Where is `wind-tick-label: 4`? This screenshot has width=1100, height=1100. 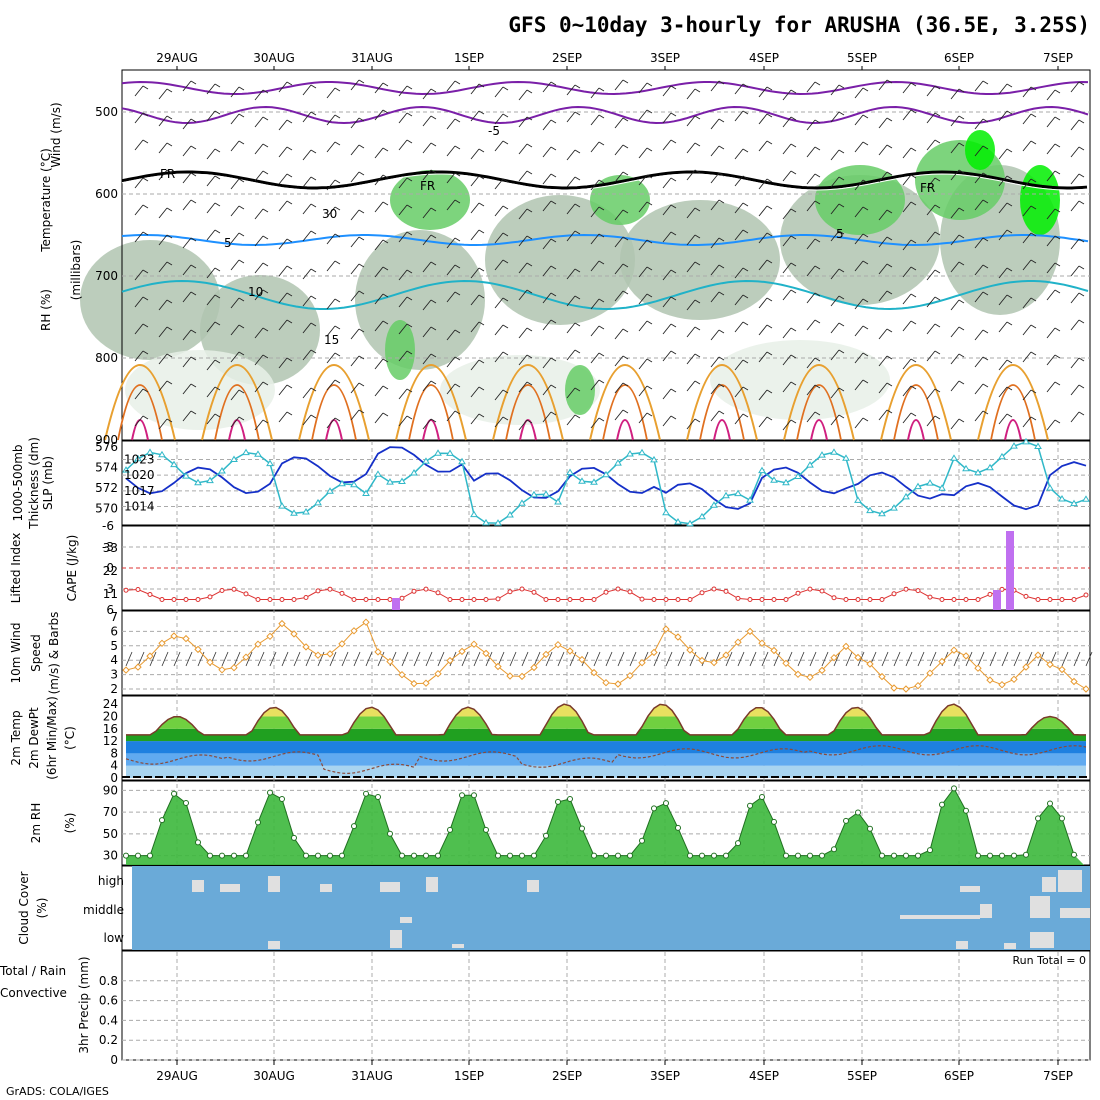
wind-tick-label: 4 is located at coordinates (114, 660).